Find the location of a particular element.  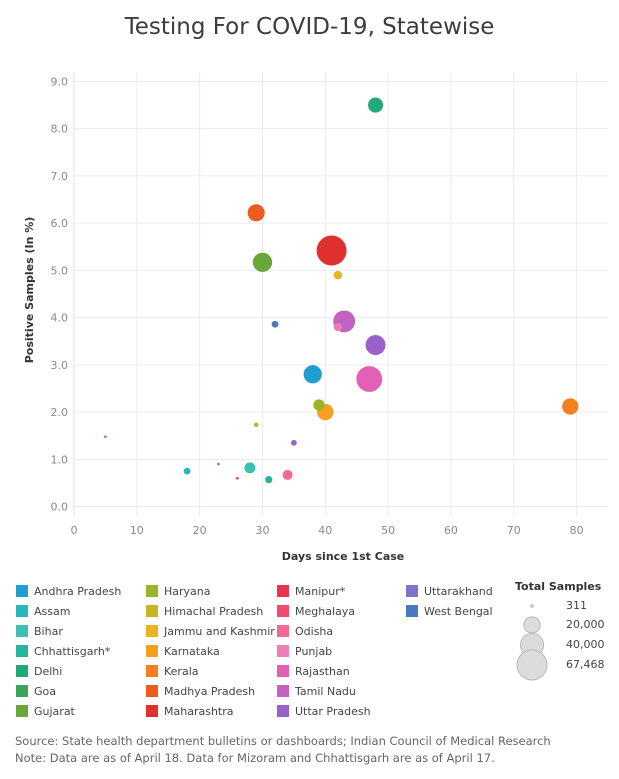

data-point-west-bengal is located at coordinates (275, 324).